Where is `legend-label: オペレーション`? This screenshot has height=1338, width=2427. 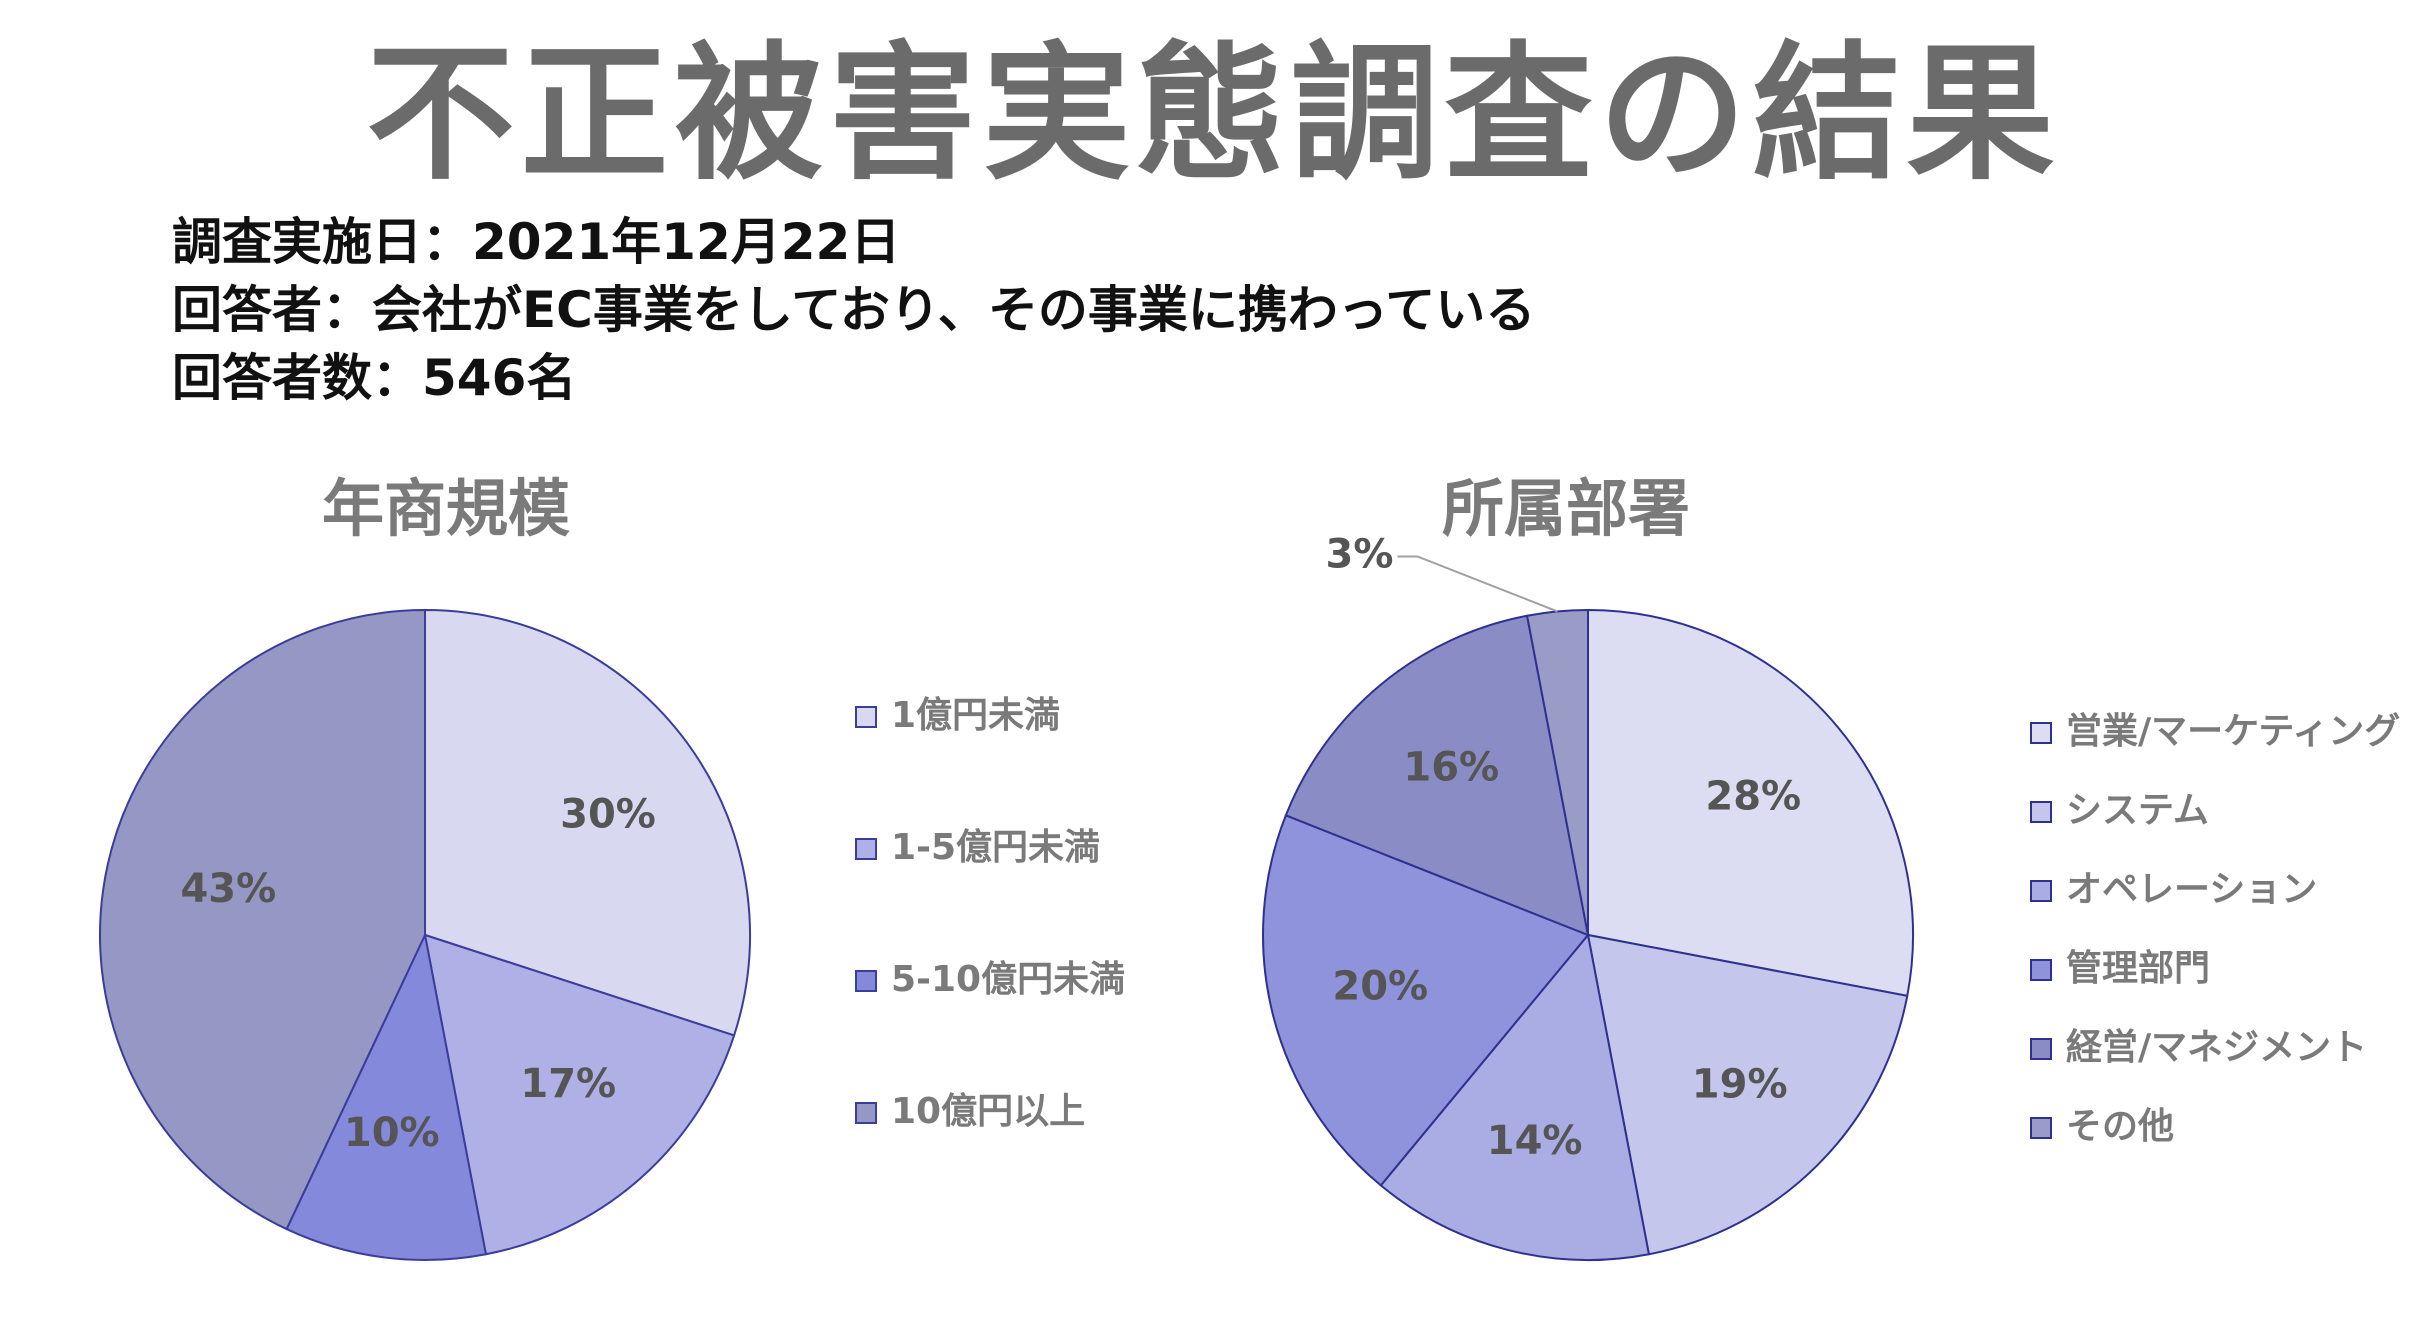 legend-label: オペレーション is located at coordinates (2192, 889).